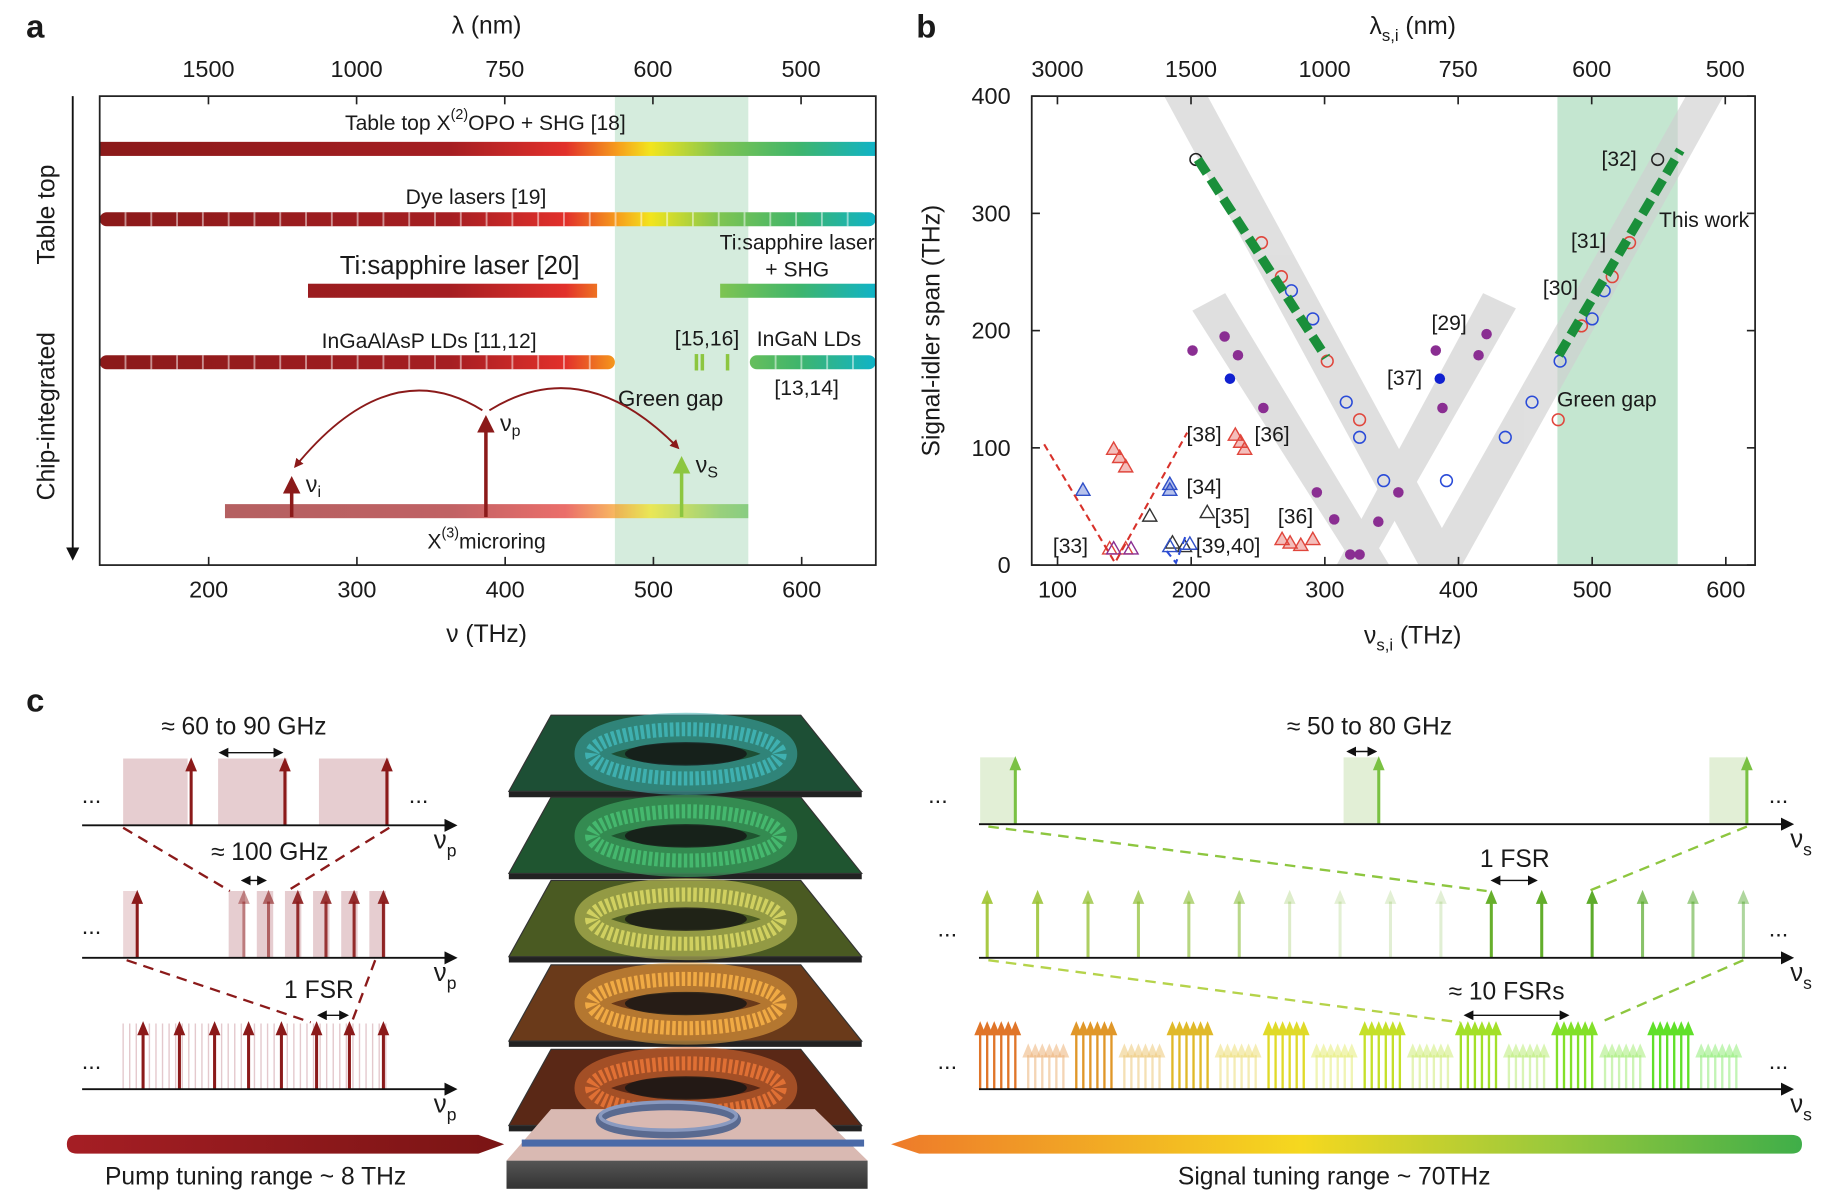  I want to click on panel-label: c, so click(35, 699).